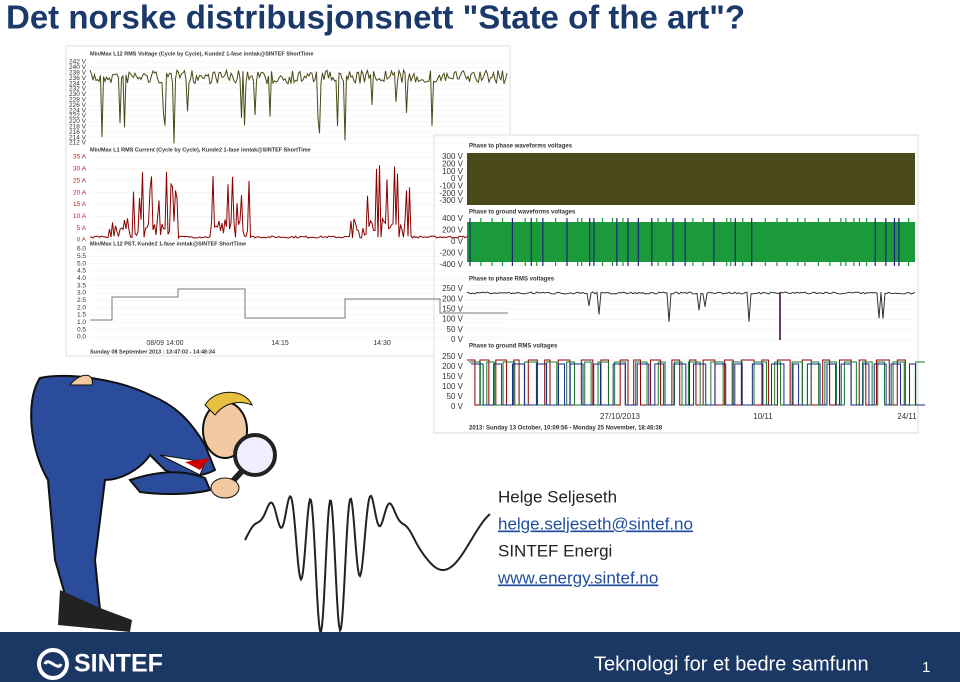 The image size is (960, 682). I want to click on tick-label: 214 V, so click(78, 137).